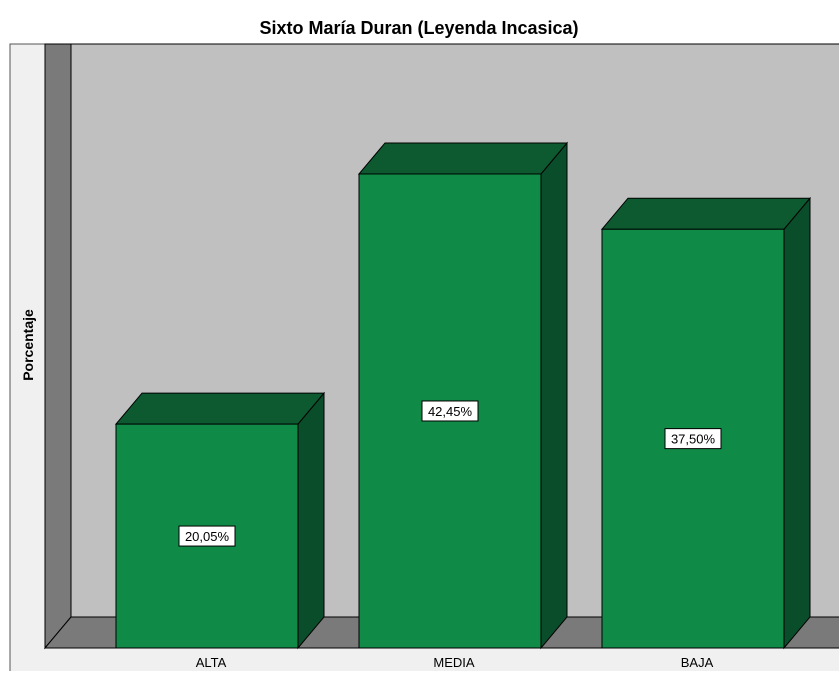  What do you see at coordinates (211, 662) in the screenshot?
I see `x-tick-label: ALTA` at bounding box center [211, 662].